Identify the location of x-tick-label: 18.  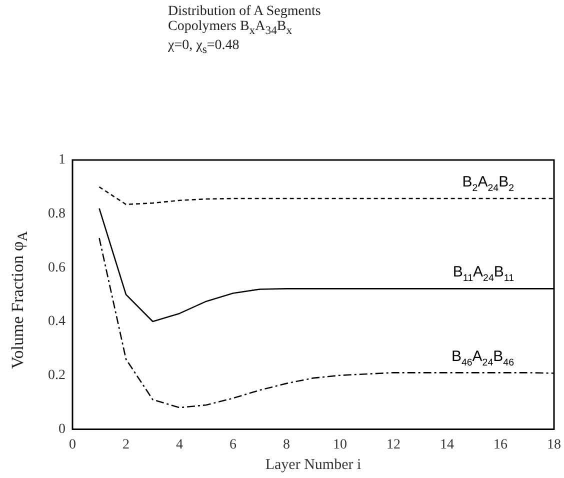
(554, 444).